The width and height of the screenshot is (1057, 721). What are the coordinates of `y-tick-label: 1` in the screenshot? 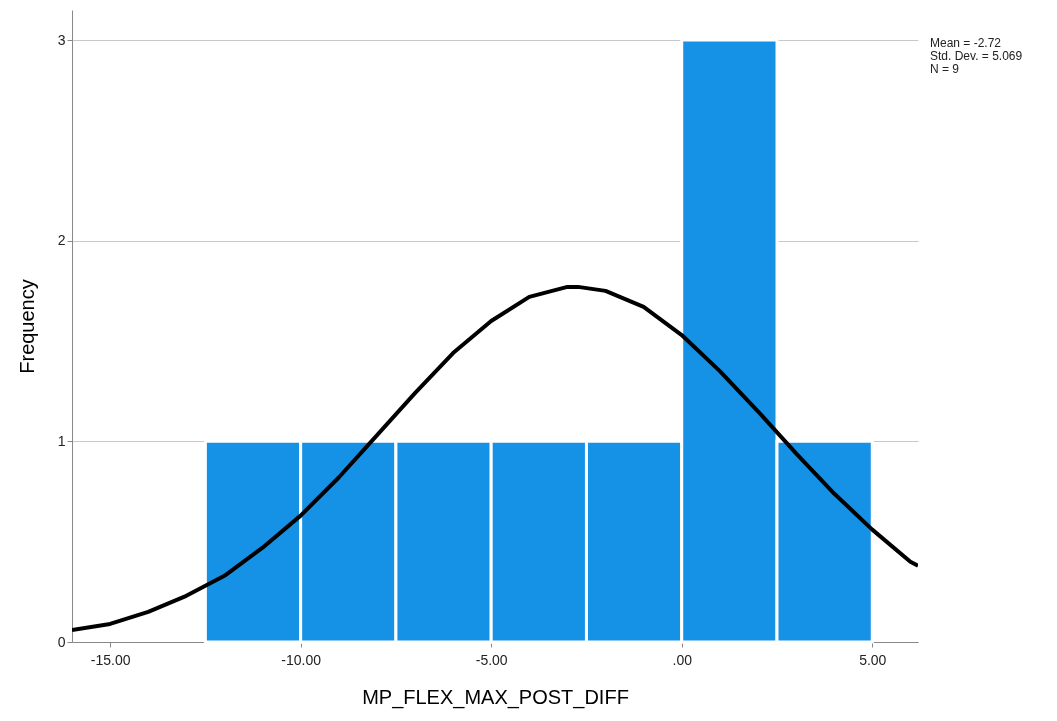 It's located at (61, 440).